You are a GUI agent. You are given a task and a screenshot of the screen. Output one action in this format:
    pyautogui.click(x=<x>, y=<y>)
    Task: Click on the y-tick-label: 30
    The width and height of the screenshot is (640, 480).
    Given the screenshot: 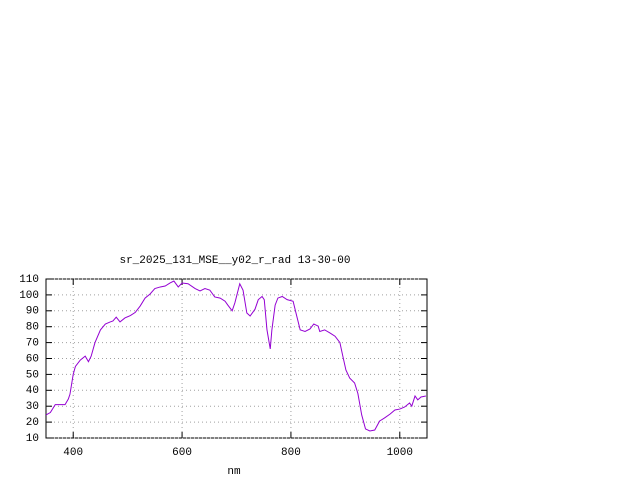 What is the action you would take?
    pyautogui.click(x=32, y=407)
    